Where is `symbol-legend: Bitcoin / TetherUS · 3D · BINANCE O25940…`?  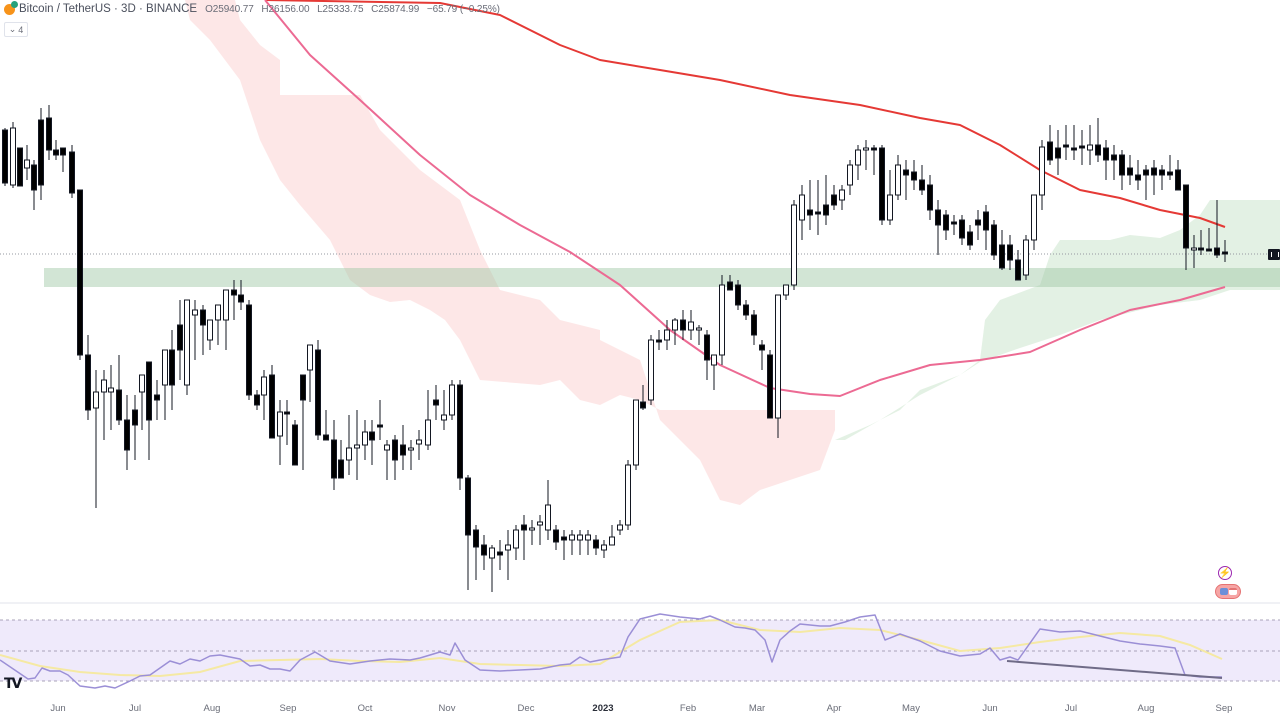 symbol-legend: Bitcoin / TetherUS · 3D · BINANCE O25940… is located at coordinates (254, 7).